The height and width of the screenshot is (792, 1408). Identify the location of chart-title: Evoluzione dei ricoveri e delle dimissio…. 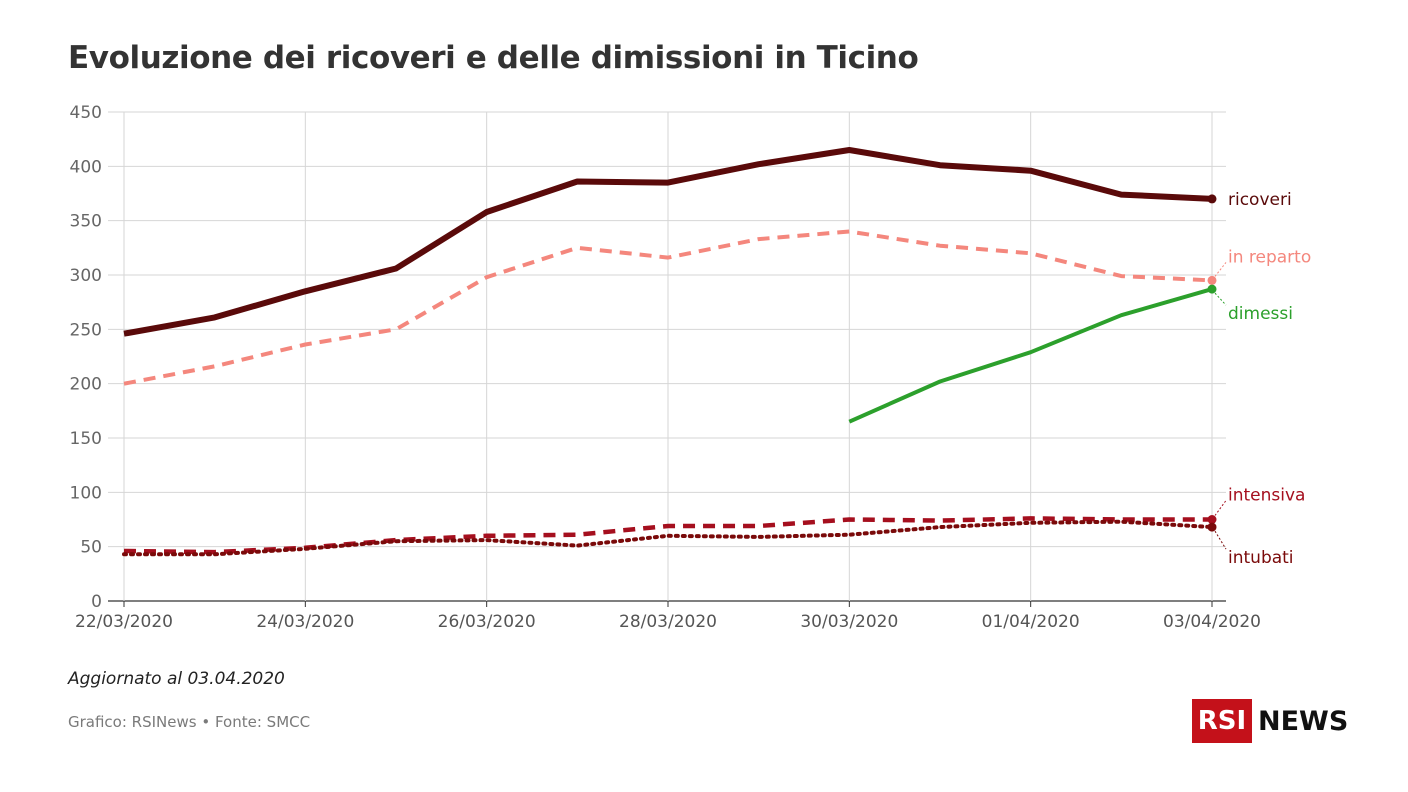
(493, 58).